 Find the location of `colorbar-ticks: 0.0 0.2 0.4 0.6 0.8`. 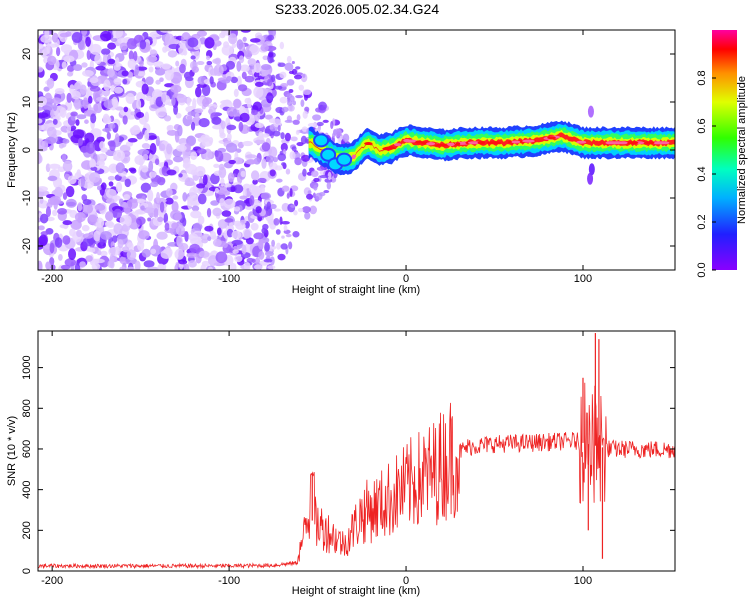

colorbar-ticks: 0.0 0.2 0.4 0.6 0.8 is located at coordinates (706, 174).